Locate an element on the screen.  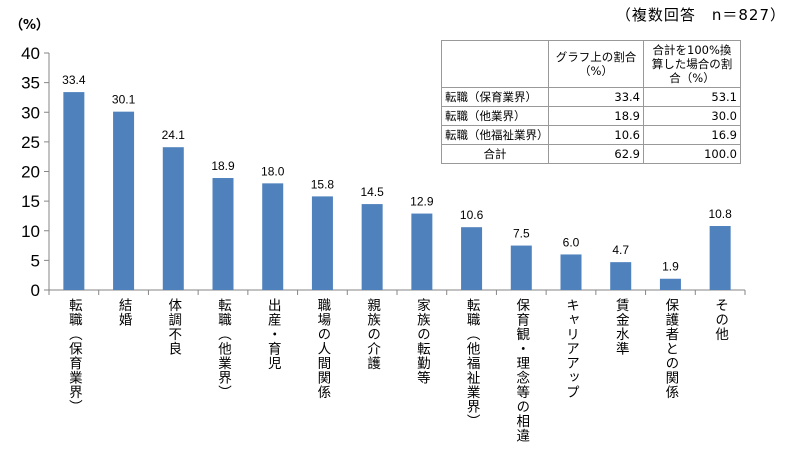
table-cell: 転職（保育業界） is located at coordinates (495, 97).